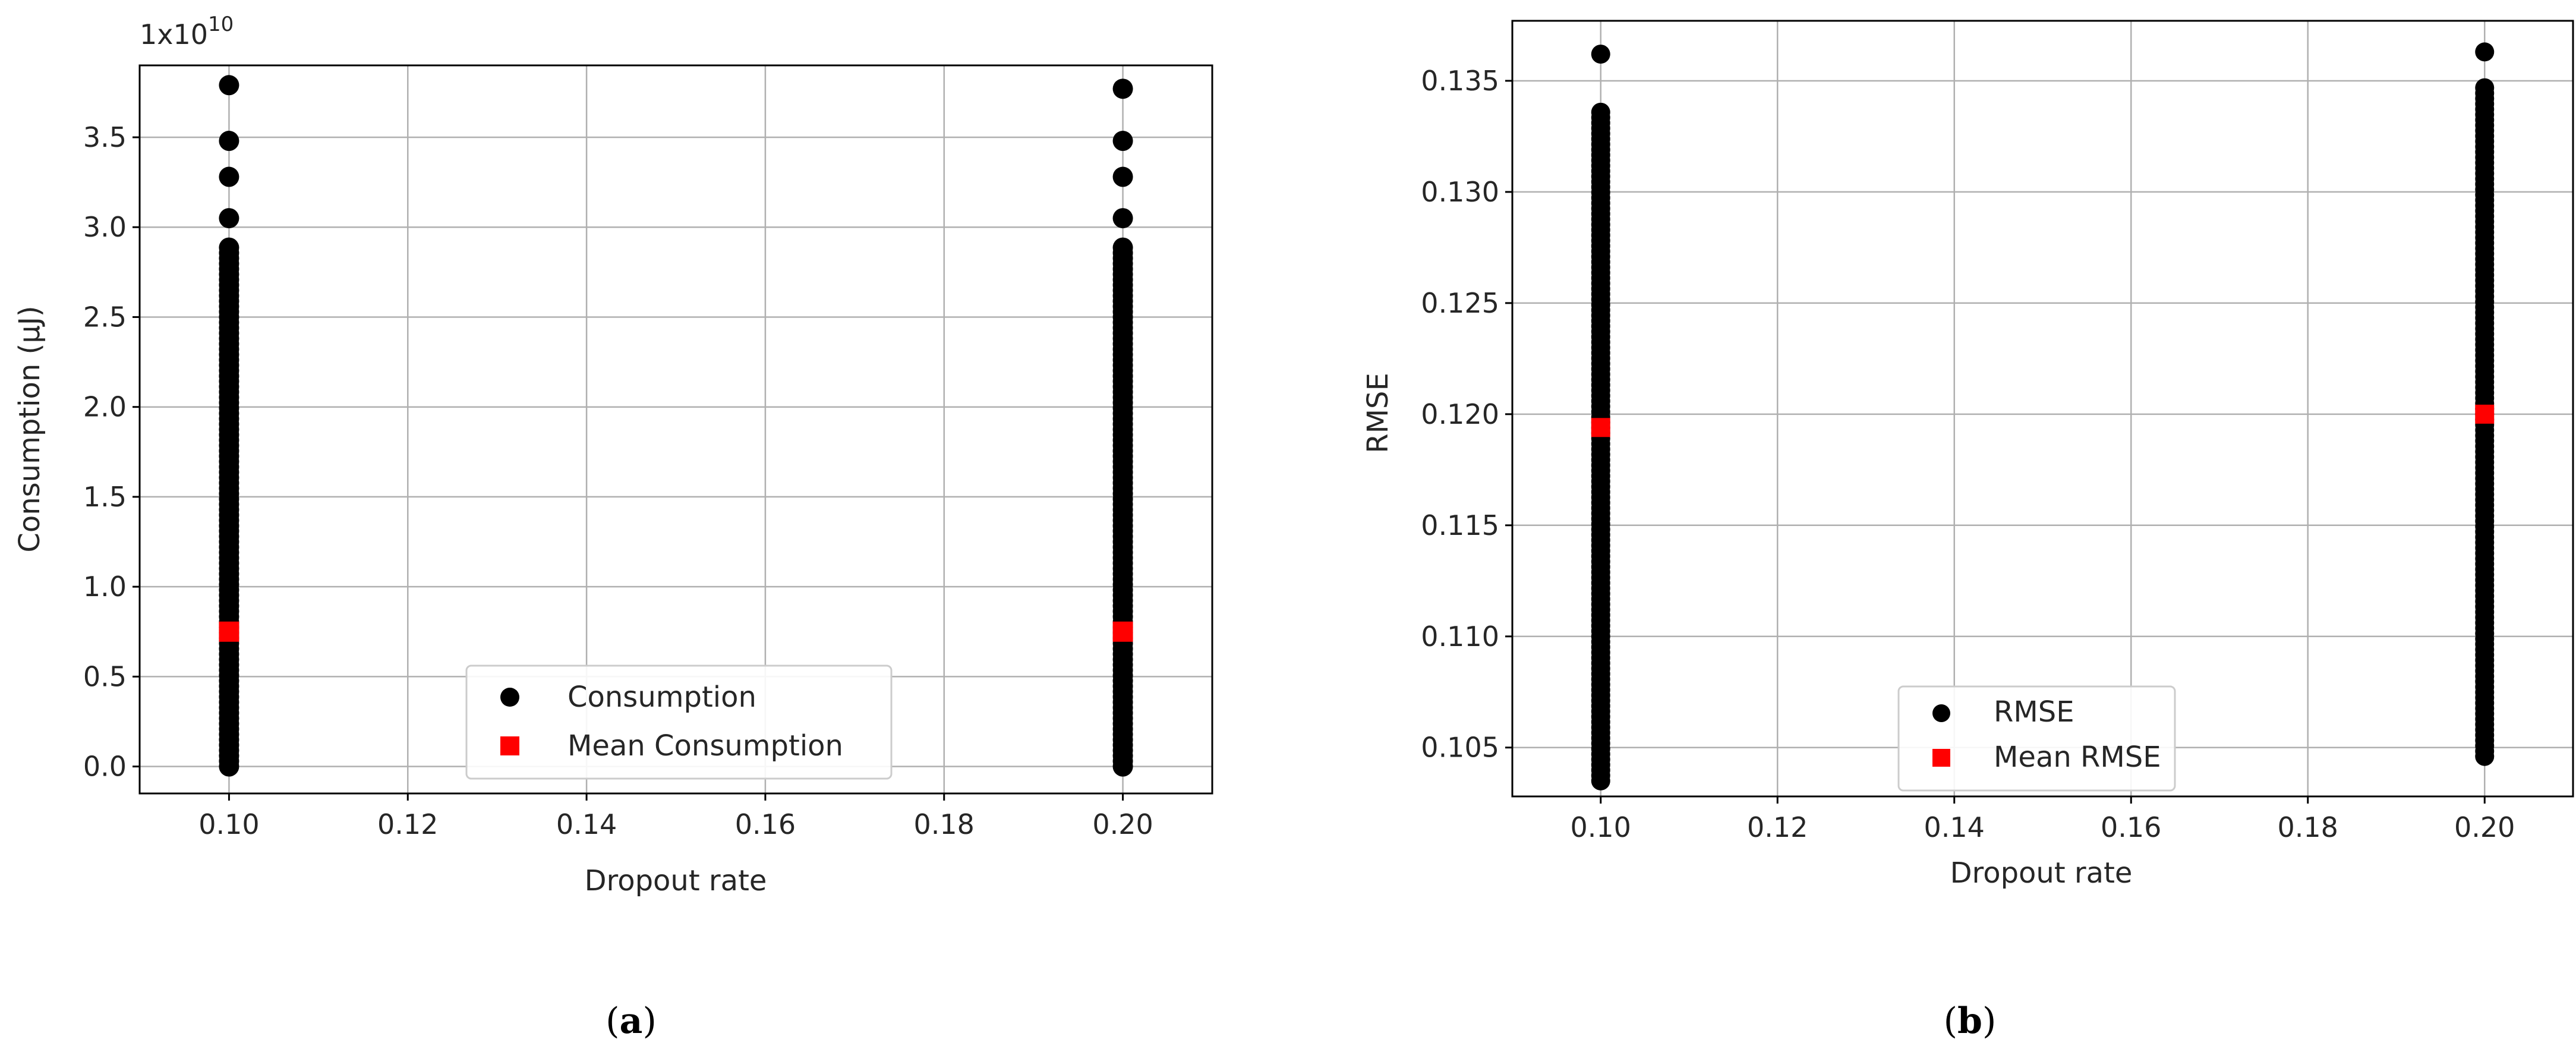 This screenshot has width=2576, height=1052. What do you see at coordinates (30, 428) in the screenshot?
I see `y-axis-label-a: Consumption (µJ)` at bounding box center [30, 428].